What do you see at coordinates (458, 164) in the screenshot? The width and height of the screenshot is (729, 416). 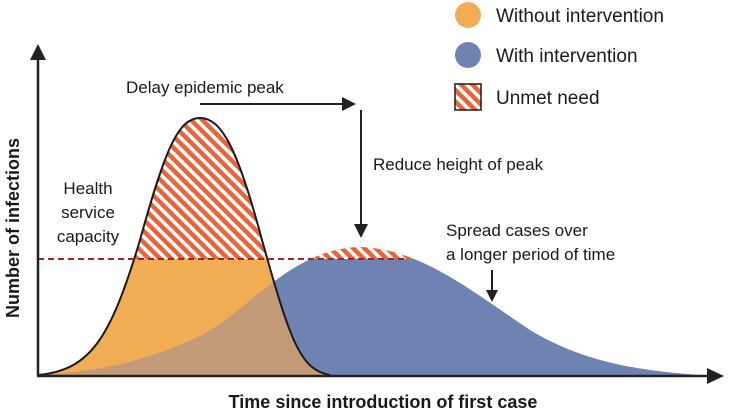 I see `reduce-height-label: Reduce height of peak` at bounding box center [458, 164].